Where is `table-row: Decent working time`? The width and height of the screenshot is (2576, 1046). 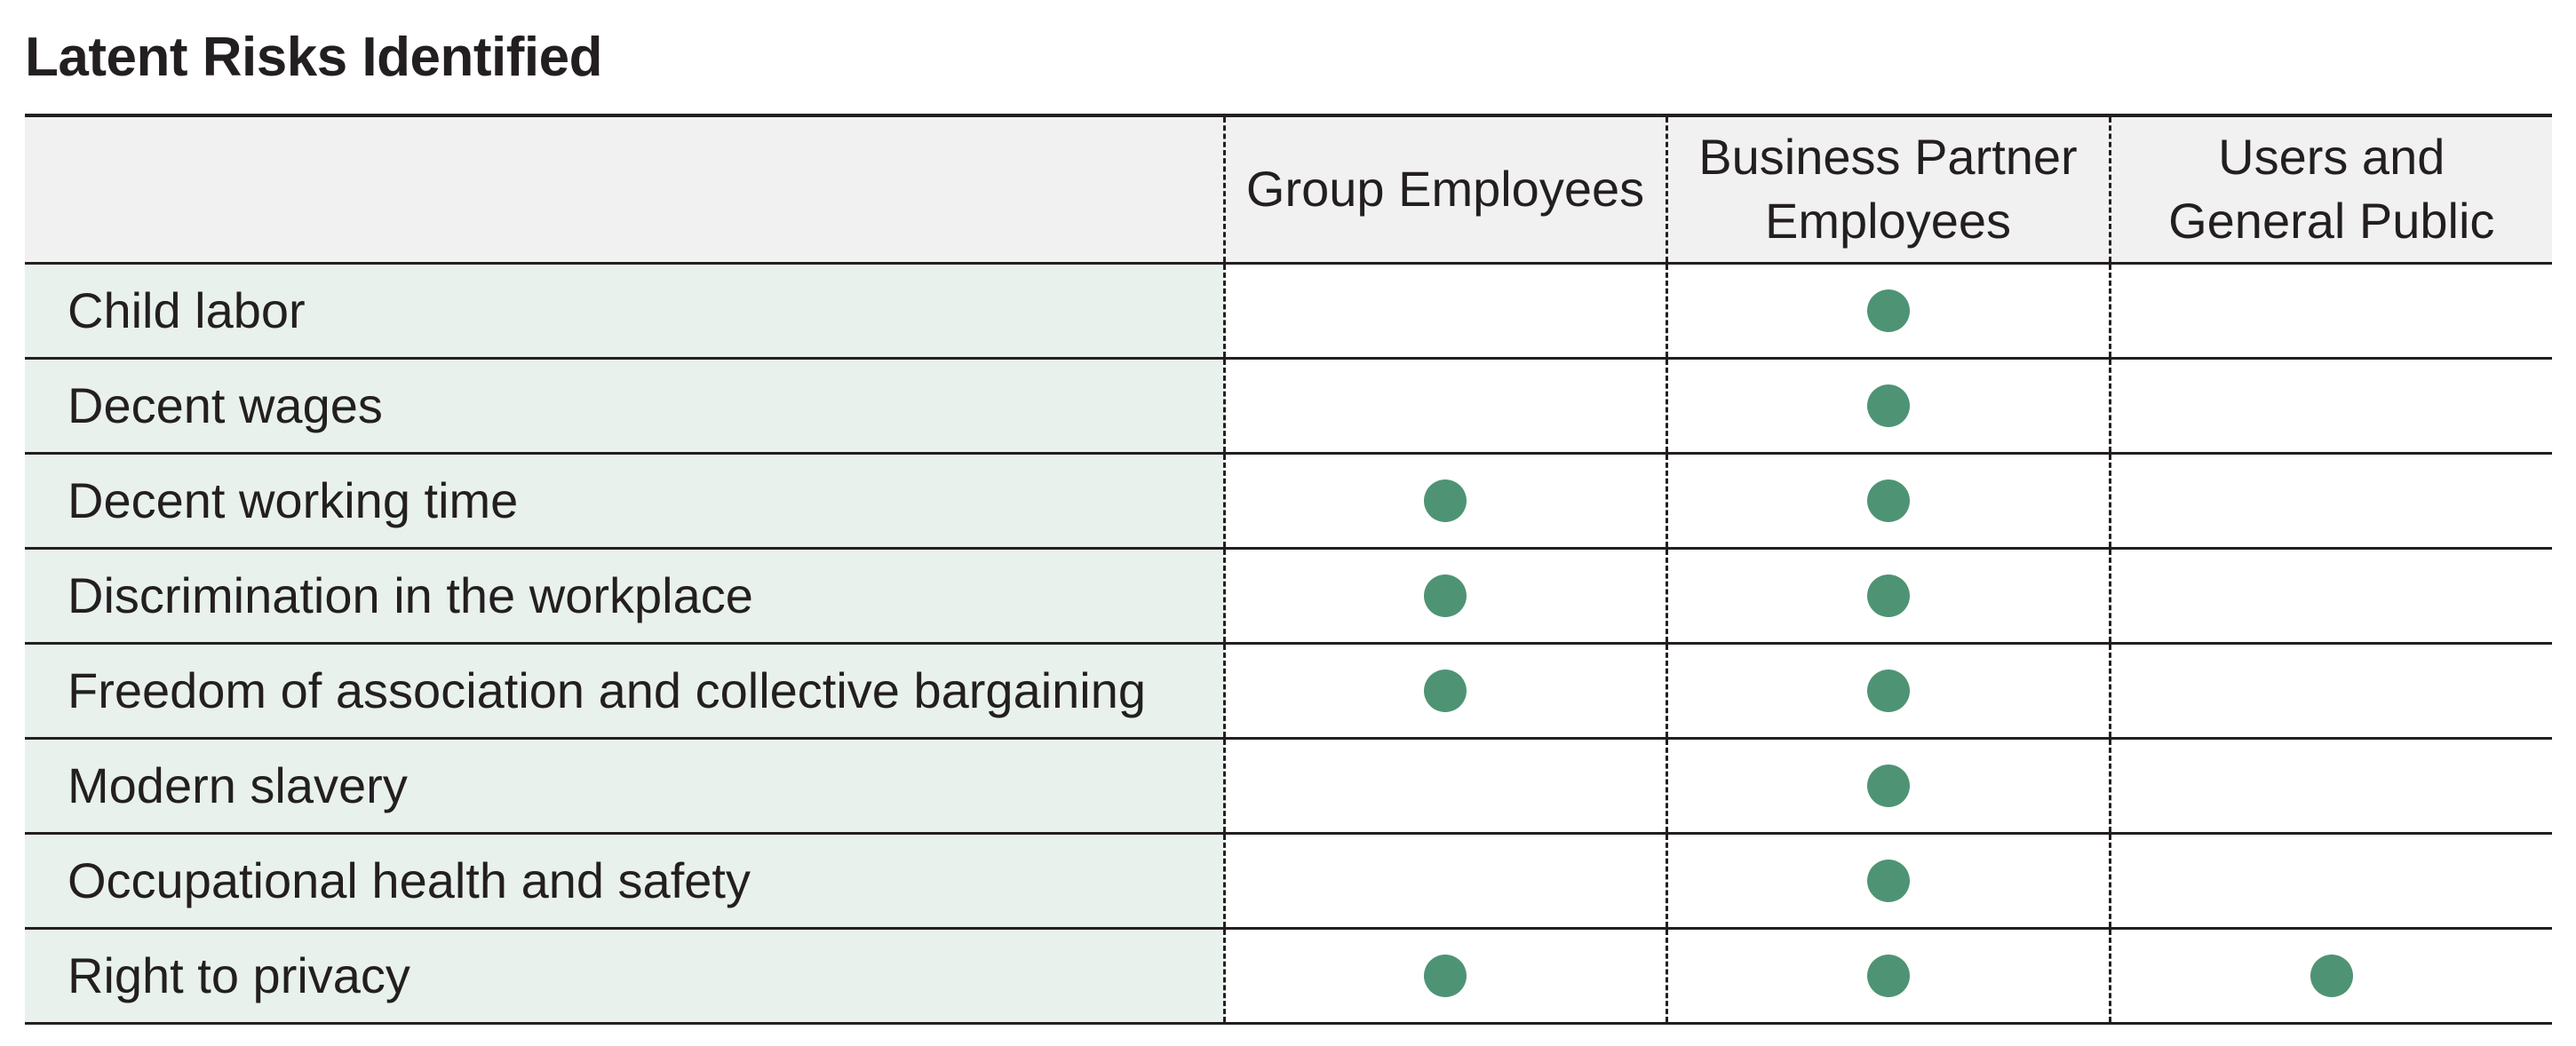 table-row: Decent working time is located at coordinates (1288, 500).